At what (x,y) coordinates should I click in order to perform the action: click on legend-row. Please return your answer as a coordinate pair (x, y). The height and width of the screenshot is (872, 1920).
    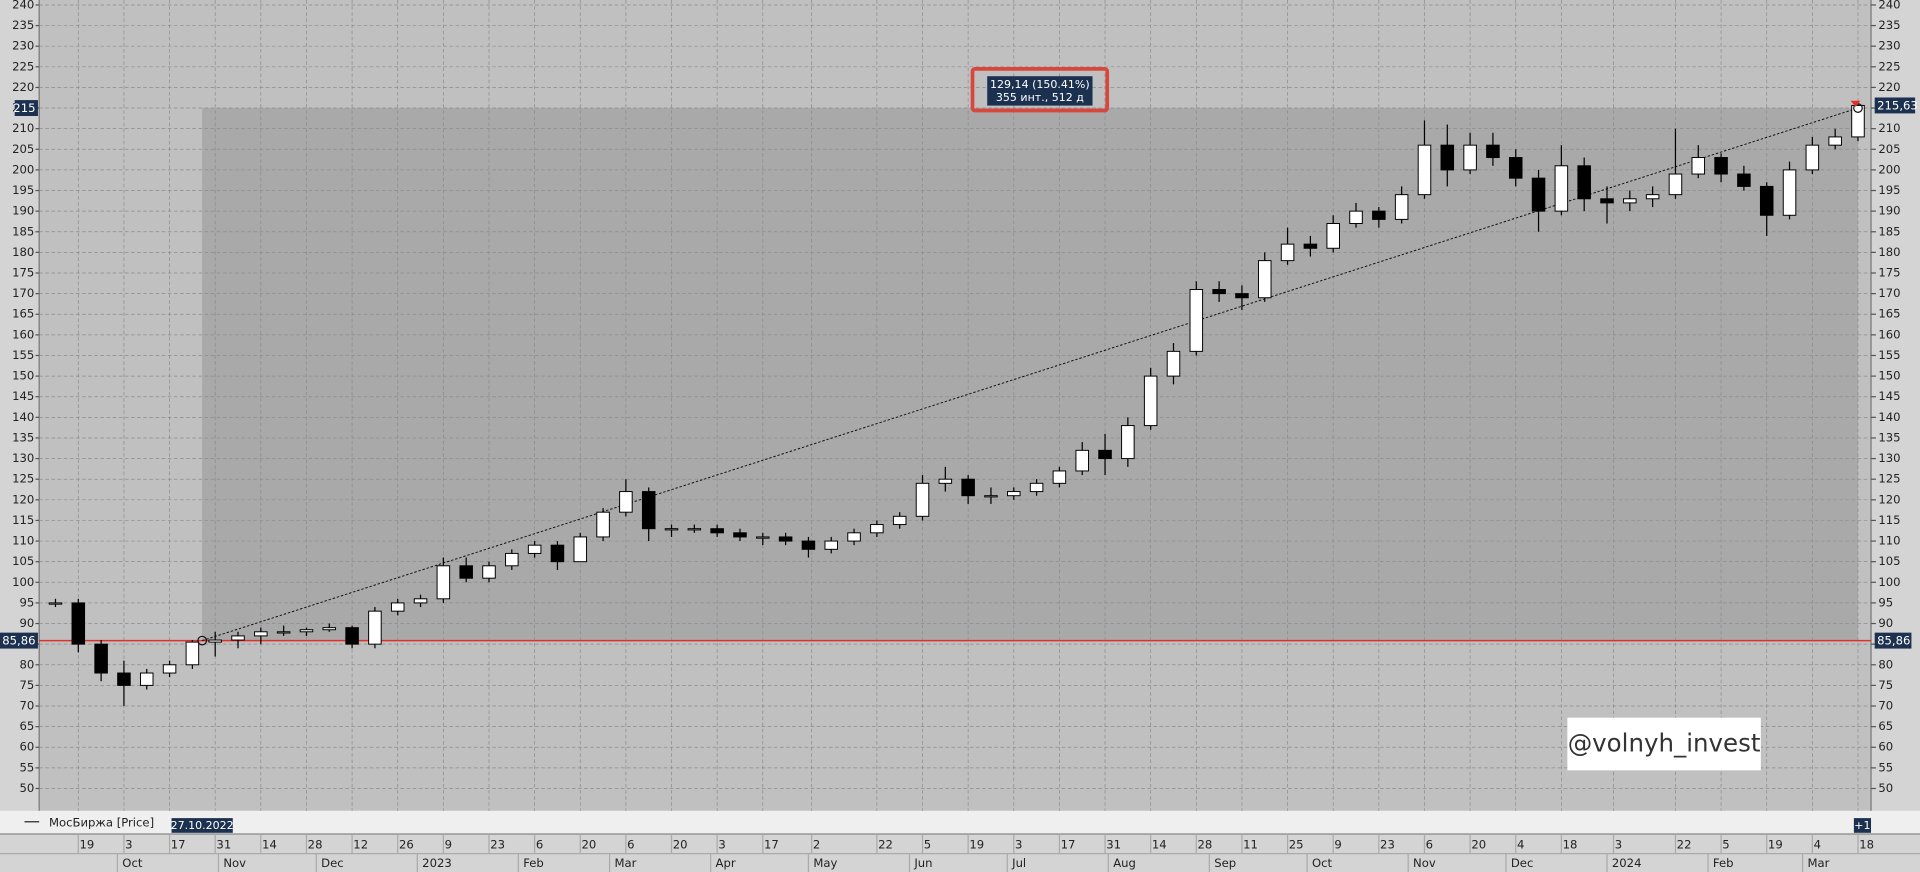
    Looking at the image, I should click on (960, 822).